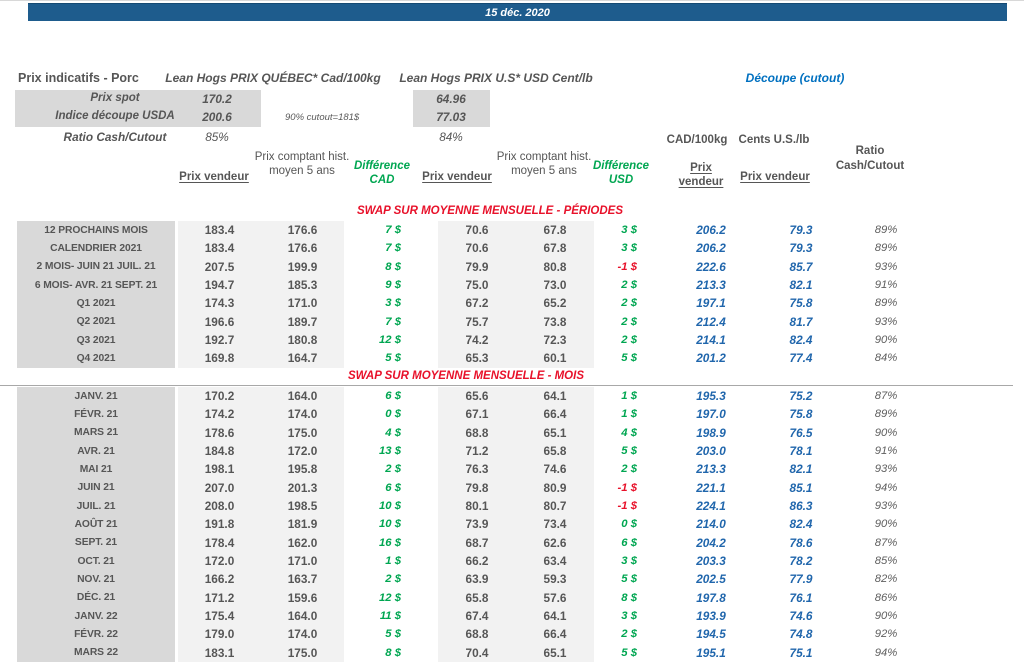  What do you see at coordinates (393, 432) in the screenshot?
I see `cell-difference-cad: 4 $` at bounding box center [393, 432].